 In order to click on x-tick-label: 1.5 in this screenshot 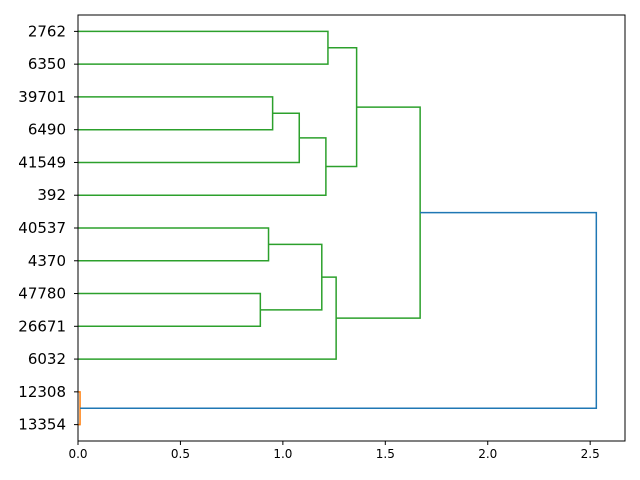, I will do `click(385, 454)`.